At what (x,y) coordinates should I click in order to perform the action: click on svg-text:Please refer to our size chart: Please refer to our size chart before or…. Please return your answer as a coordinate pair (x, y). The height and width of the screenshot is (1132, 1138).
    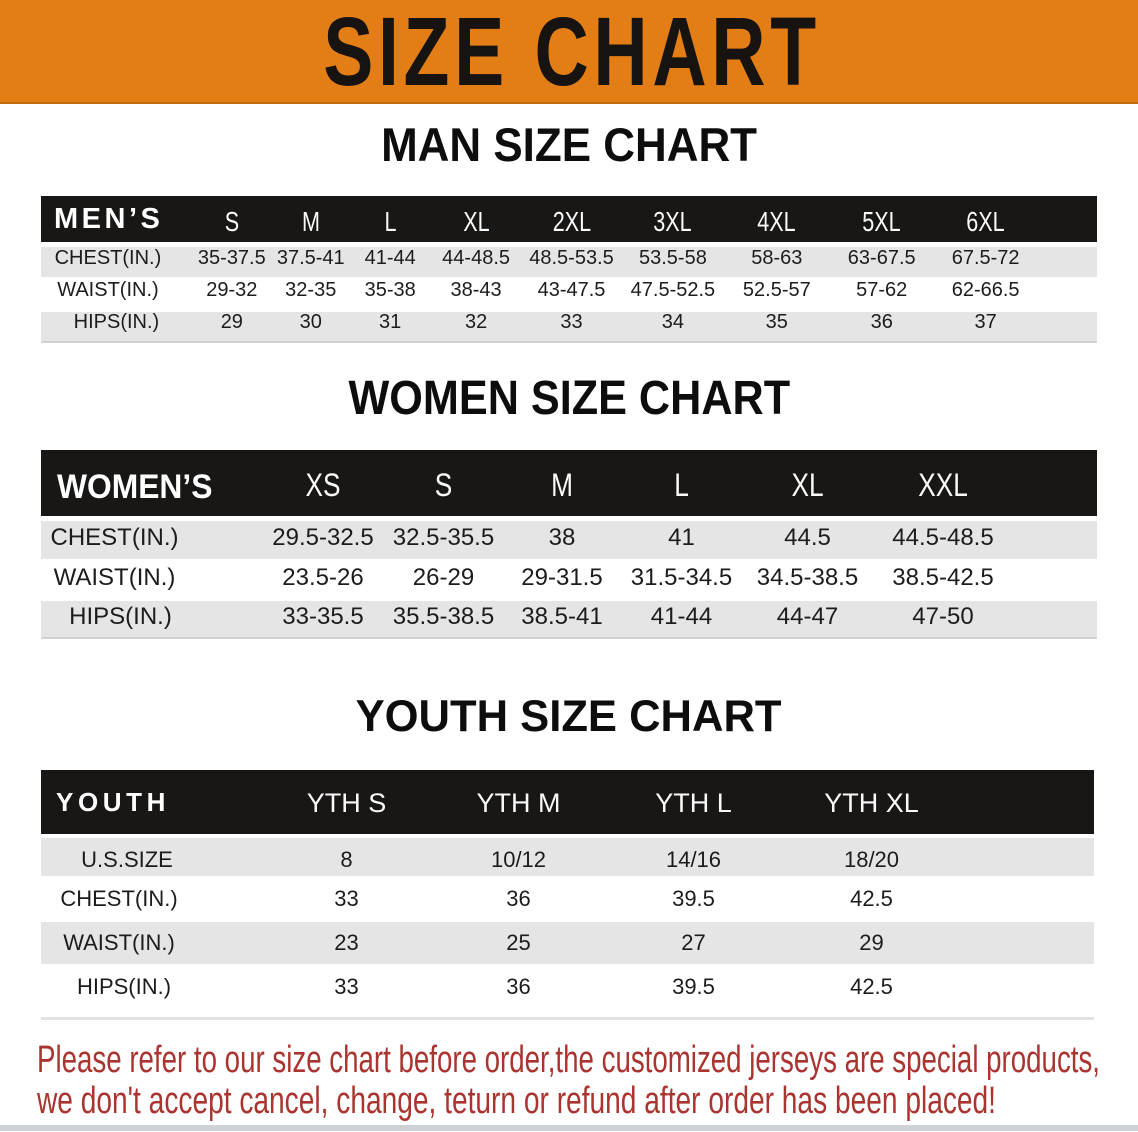
    Looking at the image, I should click on (568, 1060).